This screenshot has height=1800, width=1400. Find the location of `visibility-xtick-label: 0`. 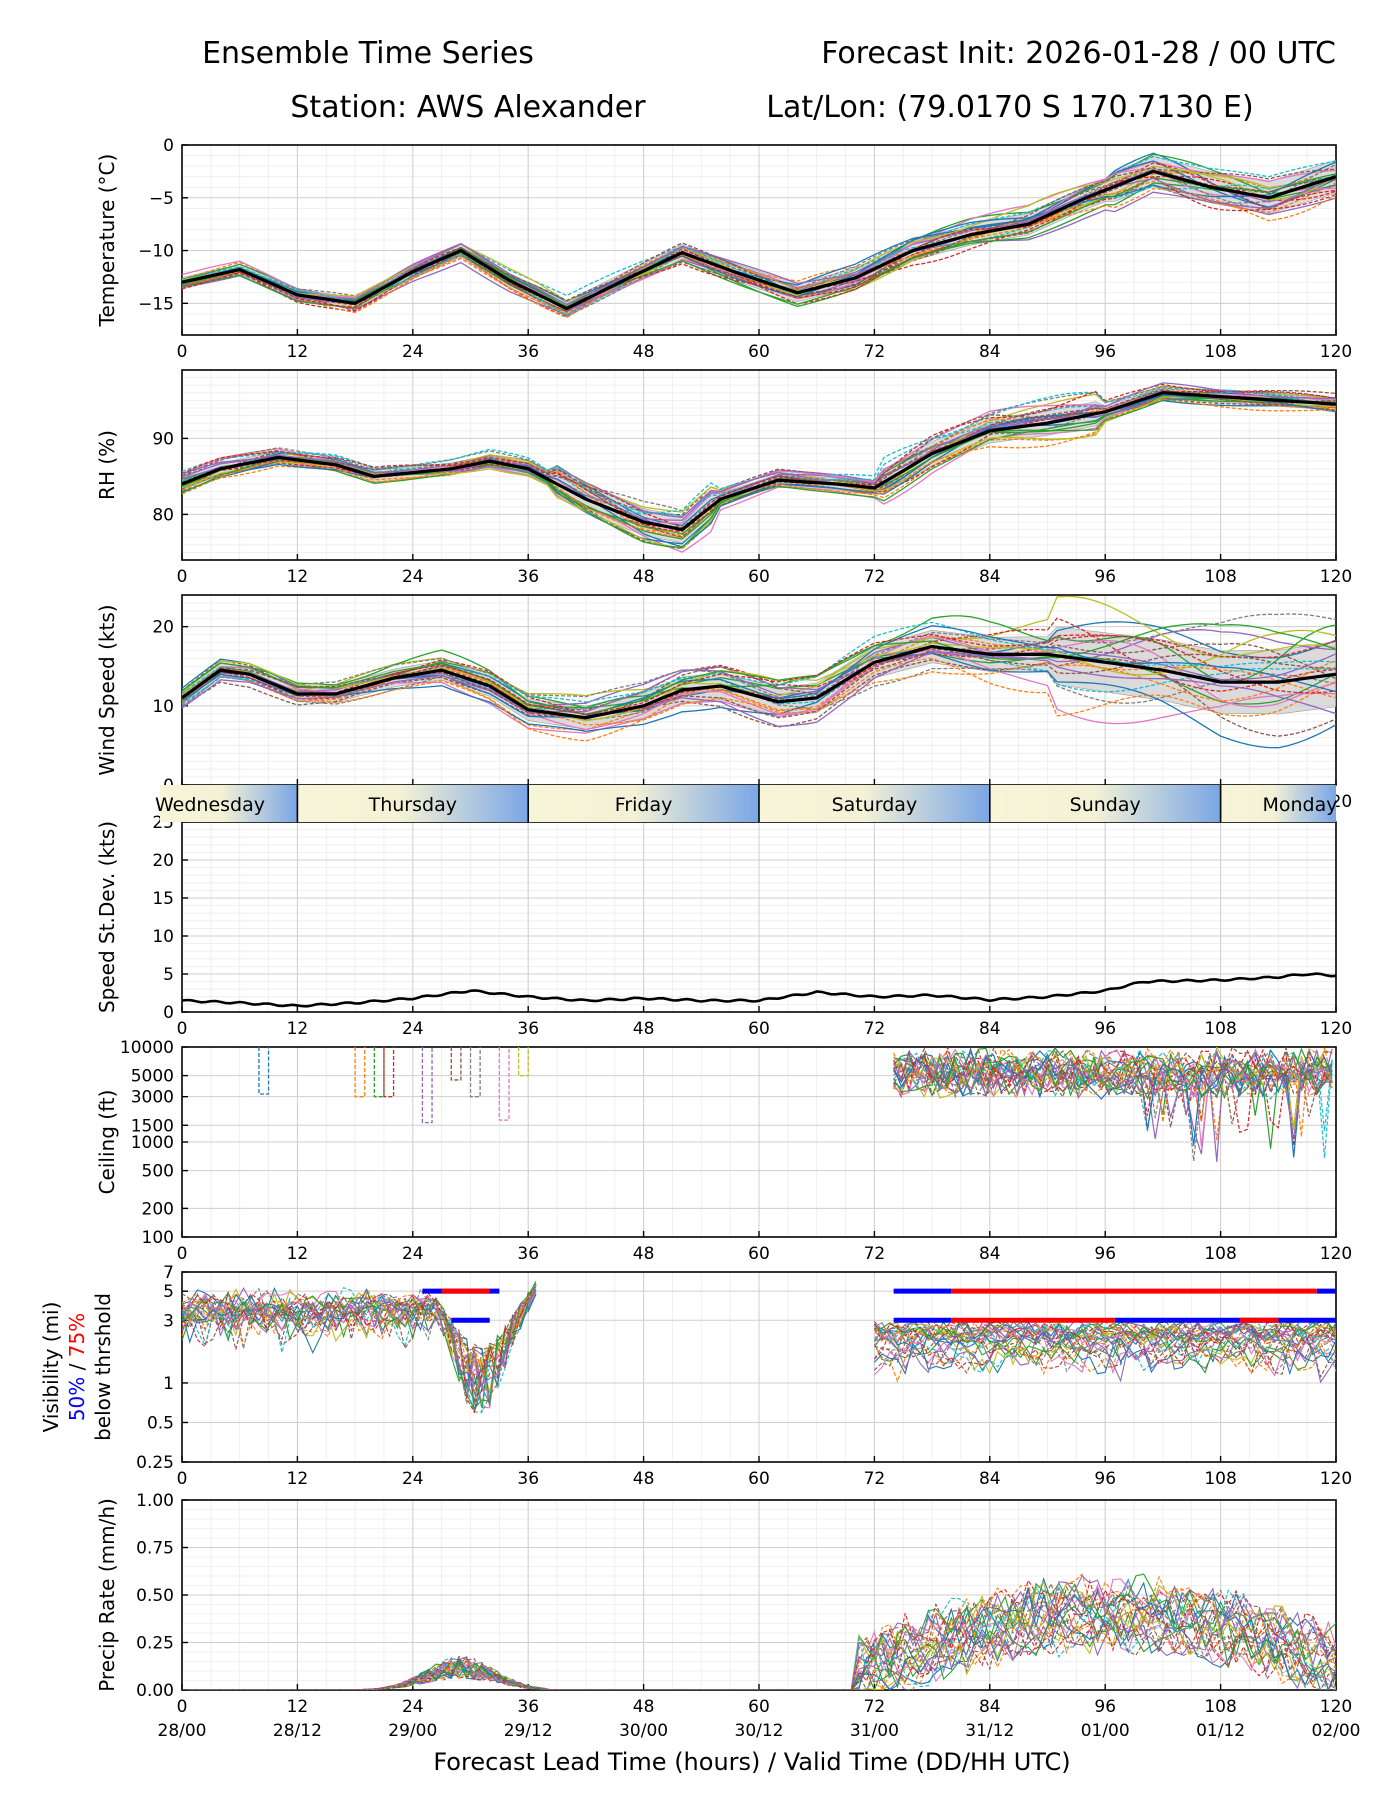

visibility-xtick-label: 0 is located at coordinates (182, 1479).